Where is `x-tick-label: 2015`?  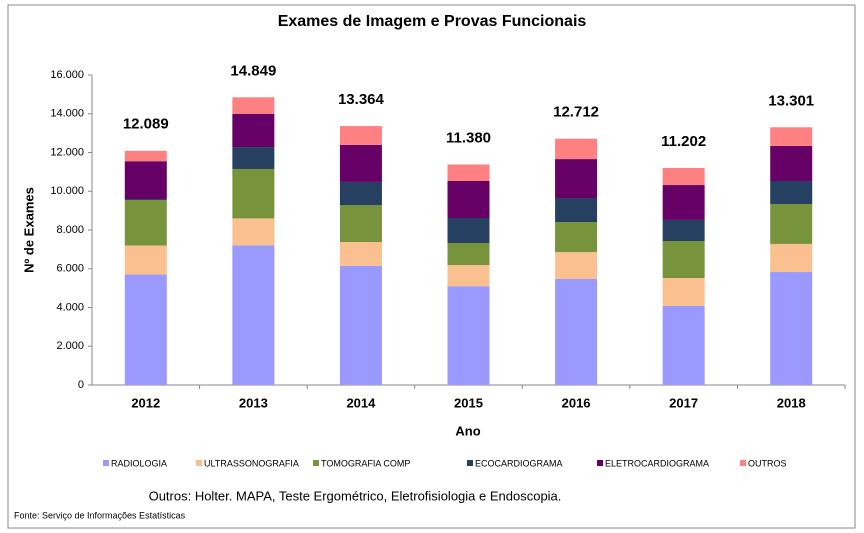
x-tick-label: 2015 is located at coordinates (468, 402).